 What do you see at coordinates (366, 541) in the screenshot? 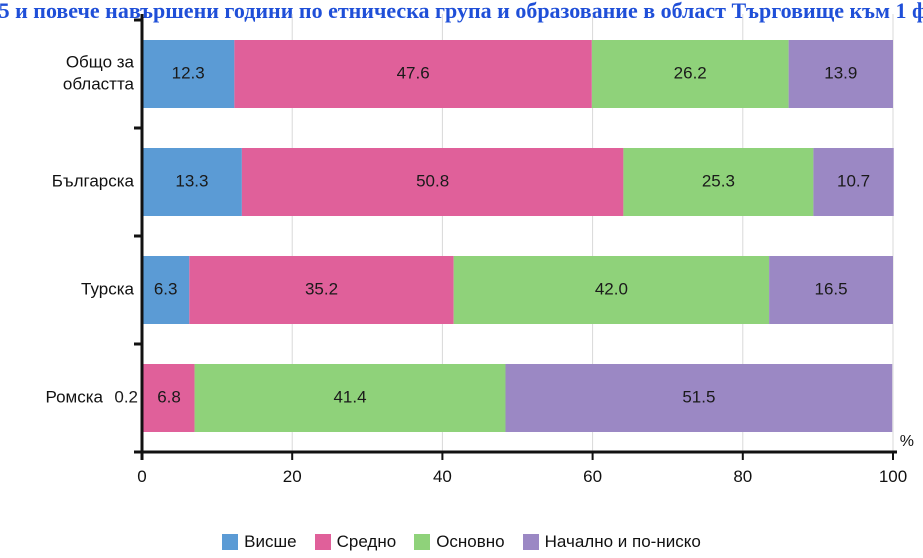
I see `legend-label: Средно` at bounding box center [366, 541].